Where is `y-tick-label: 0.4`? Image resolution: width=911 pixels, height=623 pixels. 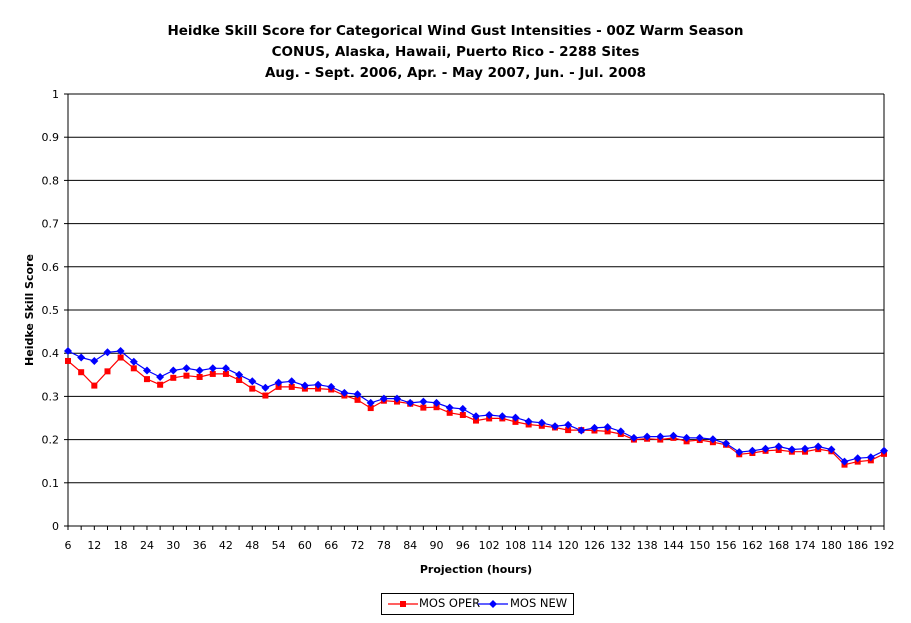
y-tick-label: 0.4 is located at coordinates (51, 353).